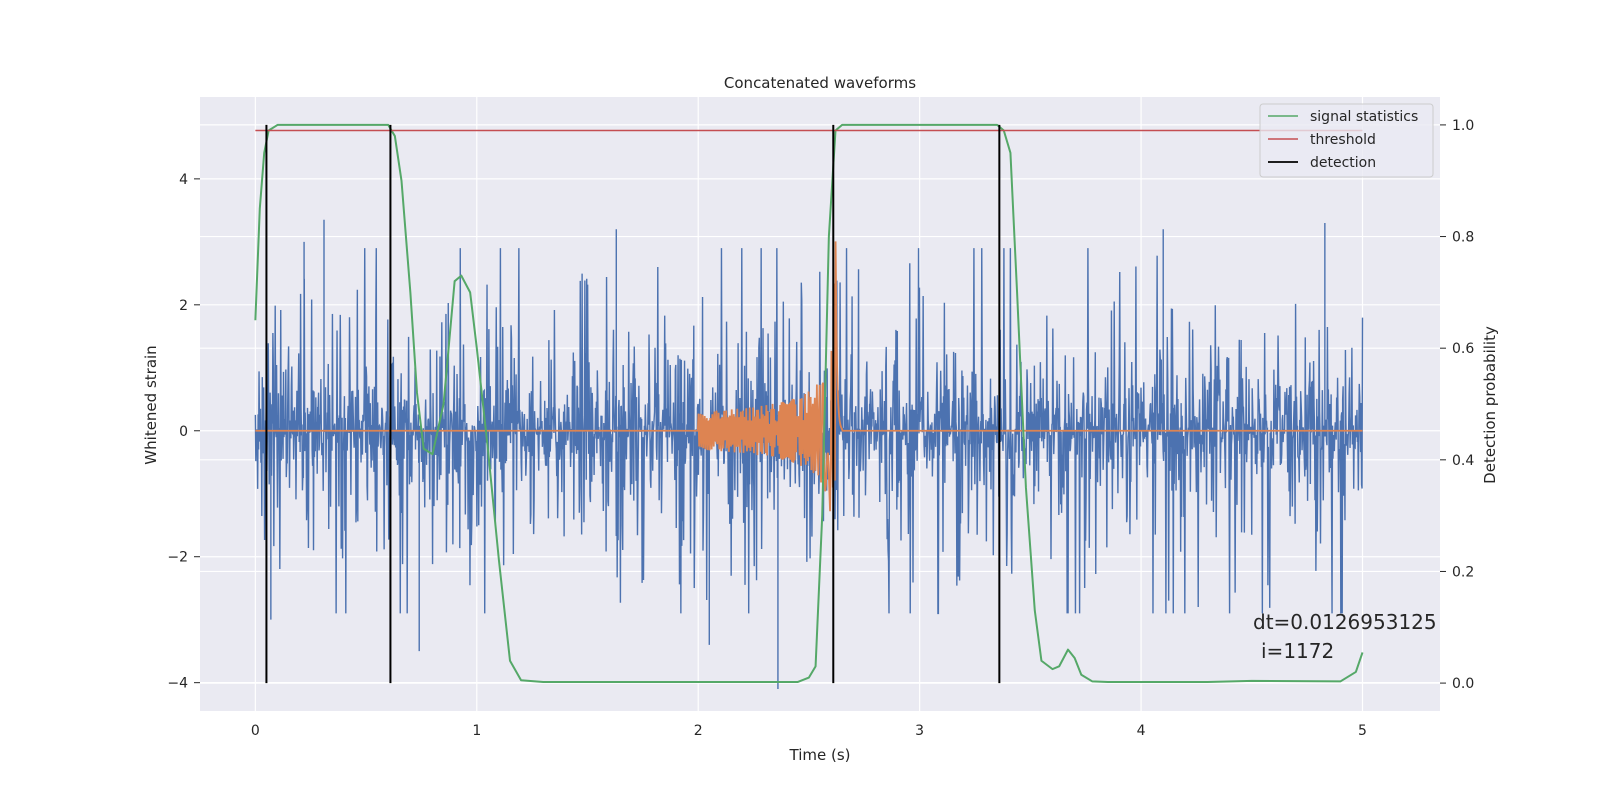 This screenshot has width=1600, height=800. What do you see at coordinates (1463, 684) in the screenshot?
I see `y-right-tick-label: 0.0` at bounding box center [1463, 684].